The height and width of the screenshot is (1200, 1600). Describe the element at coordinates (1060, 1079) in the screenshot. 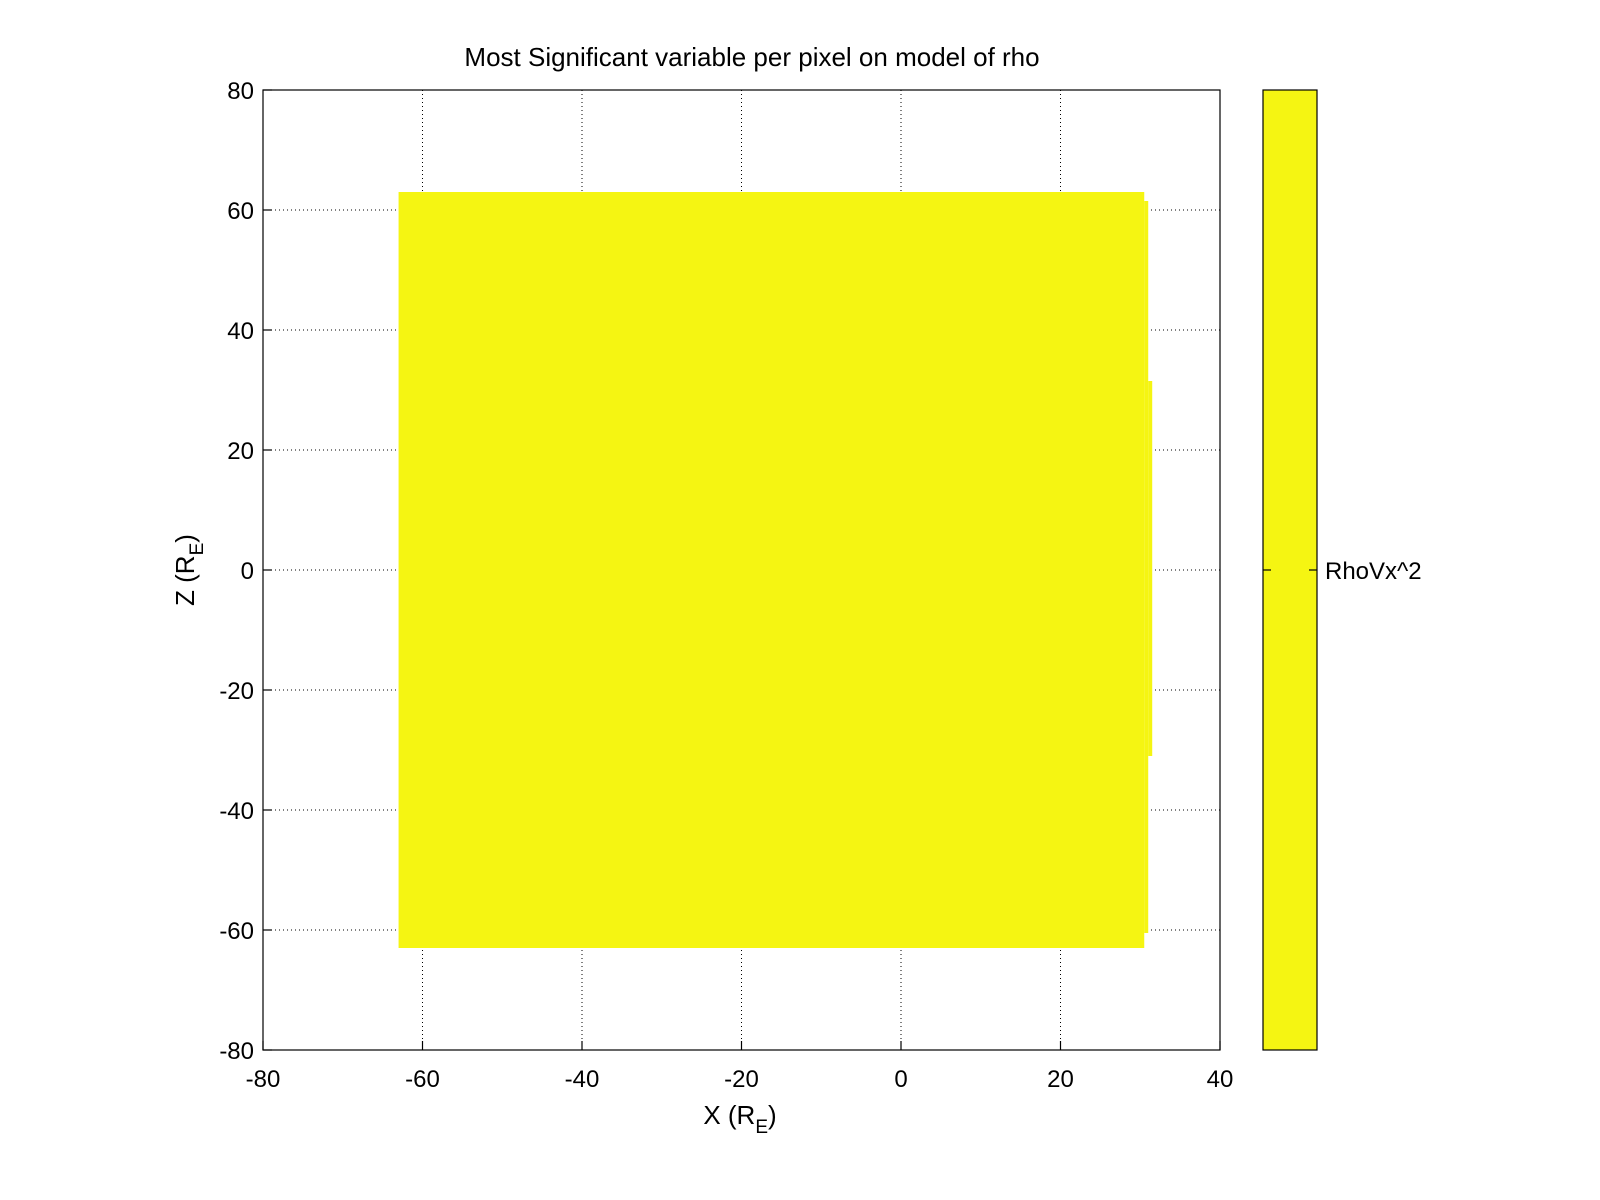

I see `x-tick-label: 20` at that location.